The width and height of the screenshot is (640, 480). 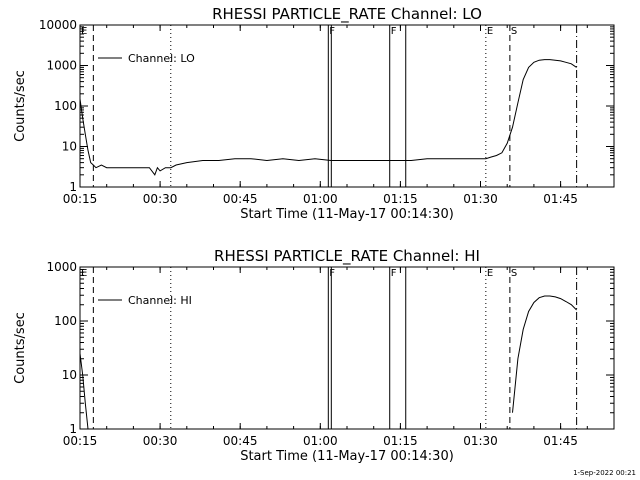 What do you see at coordinates (161, 58) in the screenshot?
I see `legend-entry: Channel: LO` at bounding box center [161, 58].